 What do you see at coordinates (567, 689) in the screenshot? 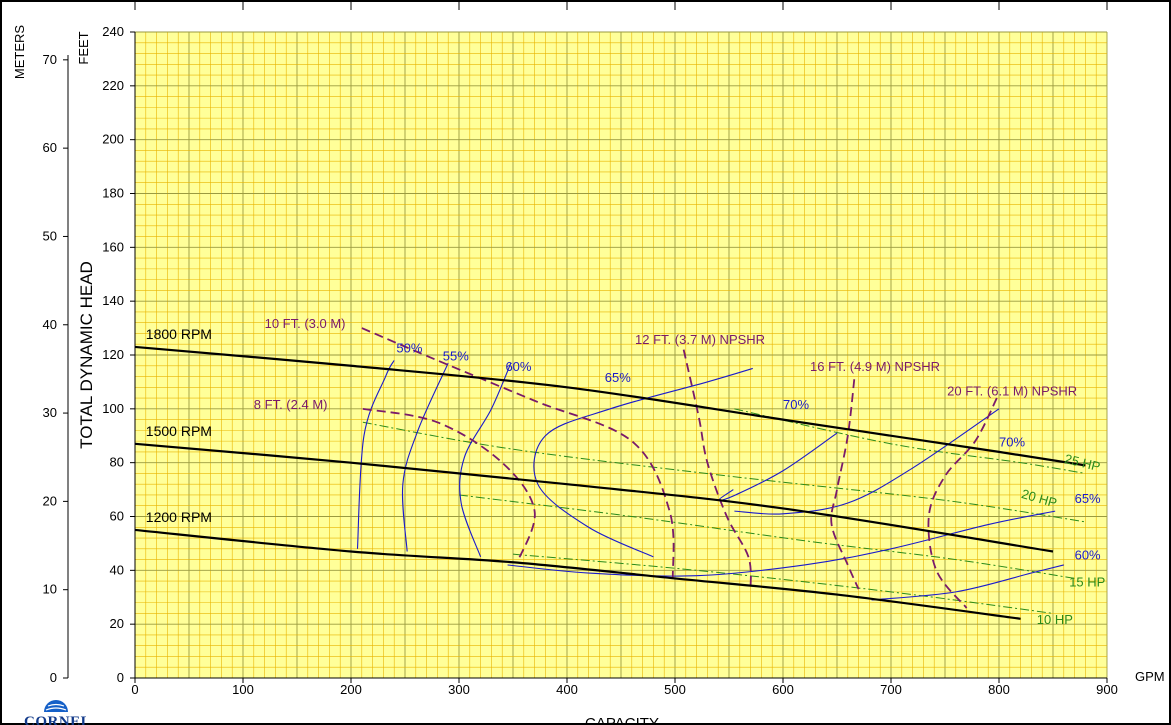
I see `x-tick-label: 400` at bounding box center [567, 689].